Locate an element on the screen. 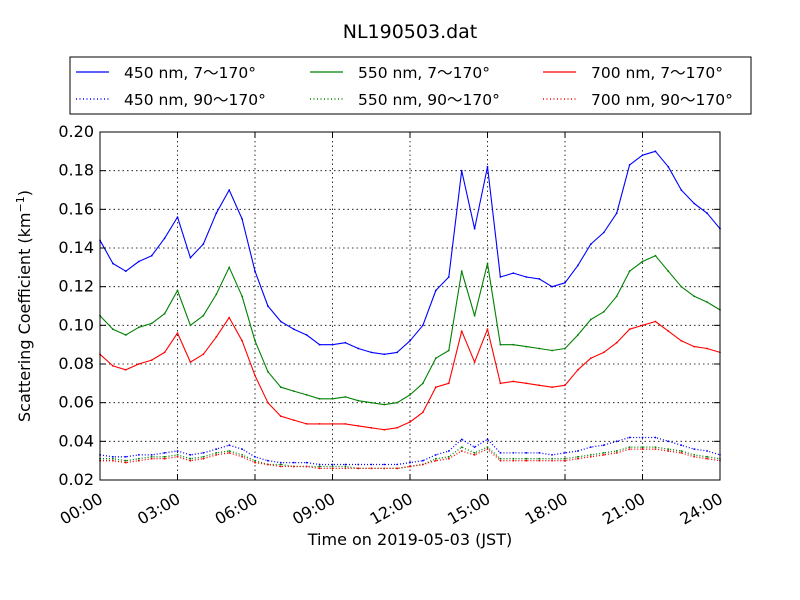 The image size is (800, 600). legend-entry: 550 nm, 90～170° is located at coordinates (405, 100).